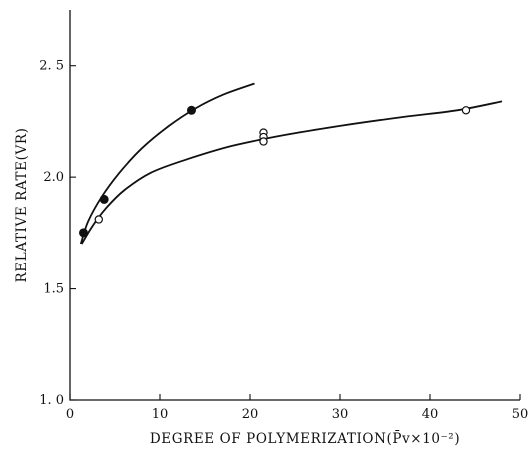  Describe the element at coordinates (250, 414) in the screenshot. I see `x-tick-label: 20` at that location.